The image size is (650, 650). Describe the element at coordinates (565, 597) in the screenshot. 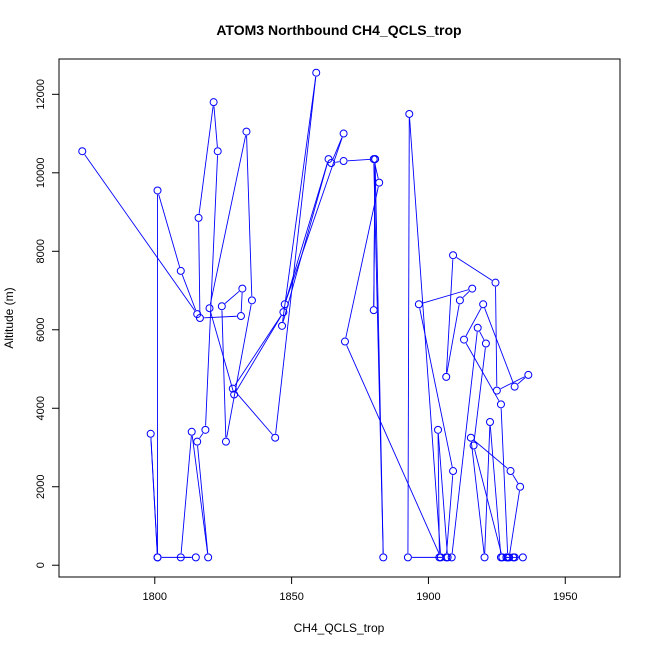

I see `x-tick-label: 1950` at that location.